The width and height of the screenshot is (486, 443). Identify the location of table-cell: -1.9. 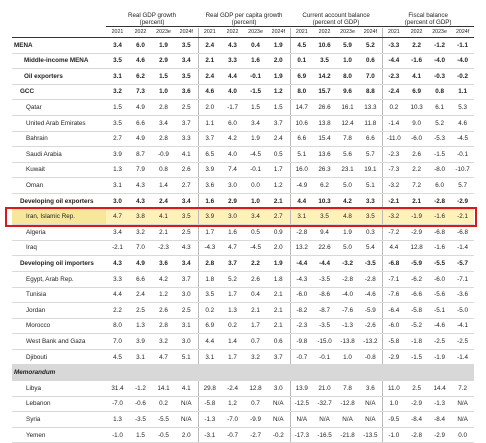
(440, 357).